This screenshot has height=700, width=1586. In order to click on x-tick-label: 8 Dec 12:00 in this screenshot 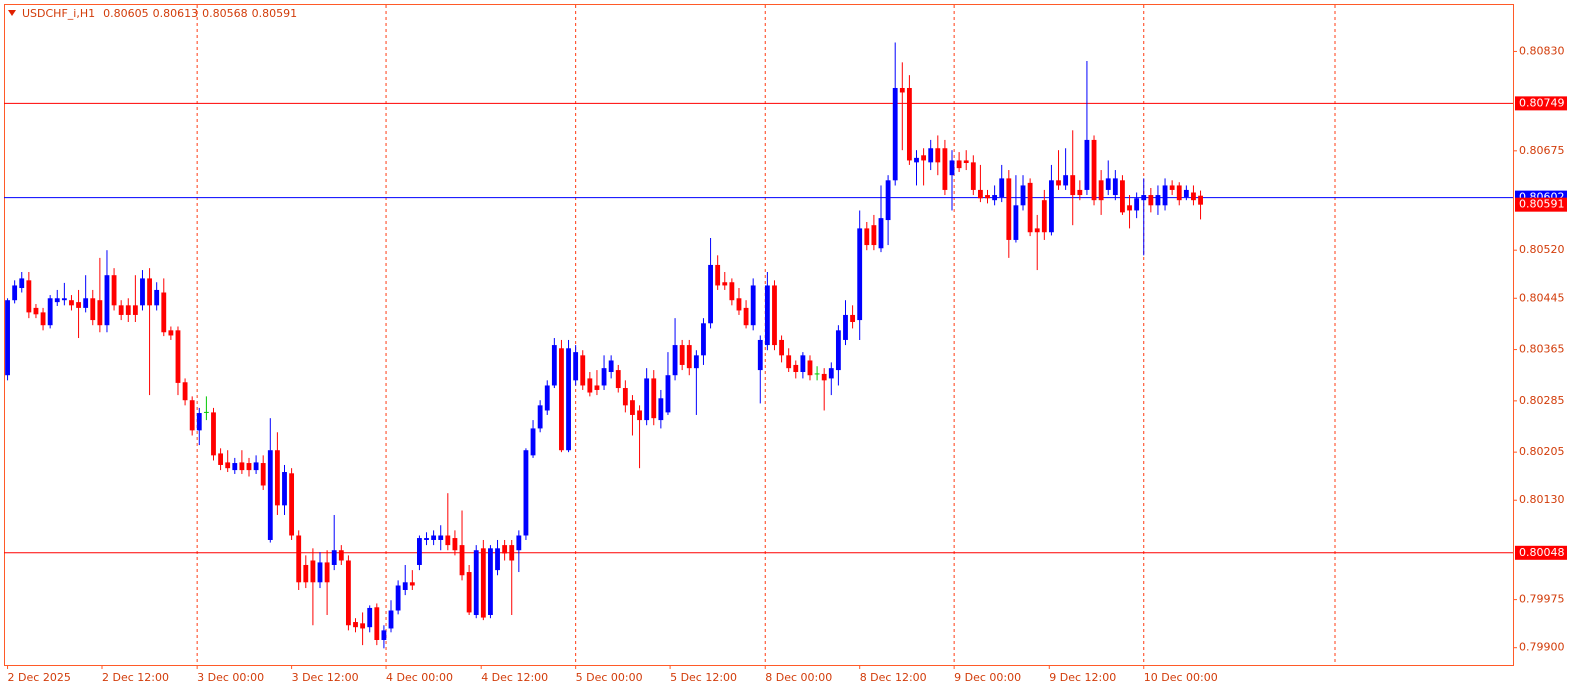, I will do `click(893, 677)`.